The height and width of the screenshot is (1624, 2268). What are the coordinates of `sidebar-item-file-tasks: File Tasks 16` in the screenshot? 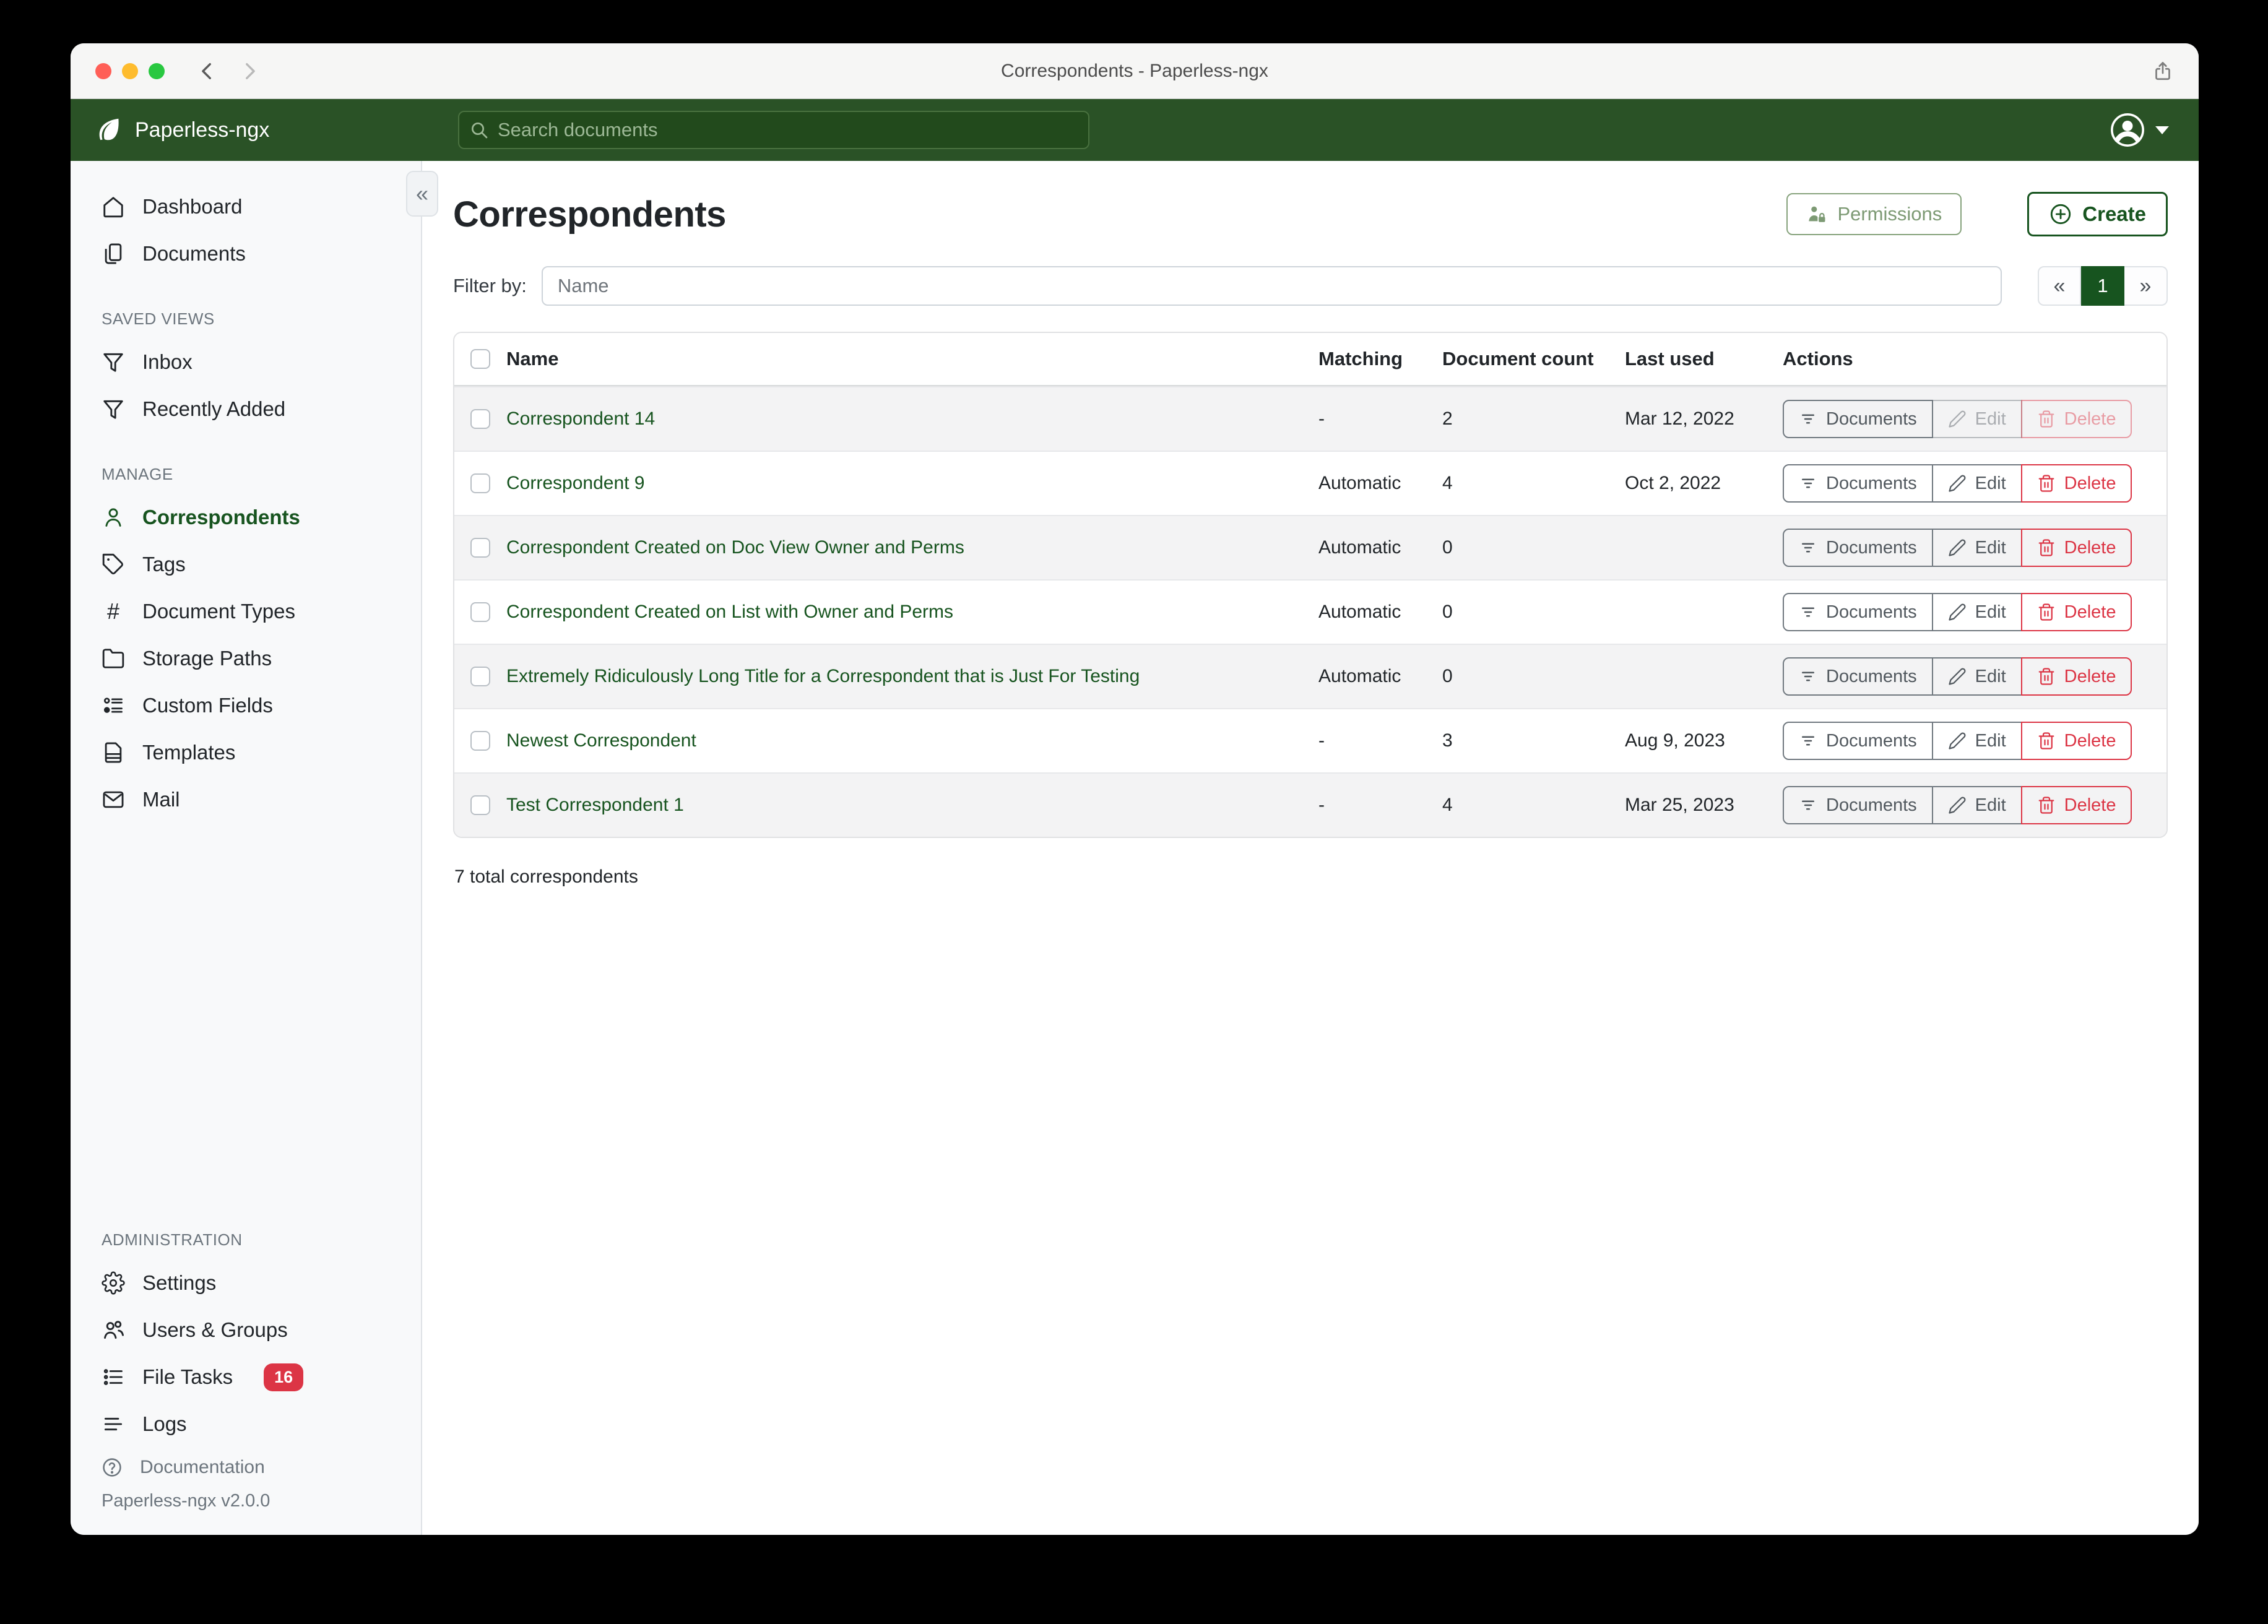 It's located at (246, 1377).